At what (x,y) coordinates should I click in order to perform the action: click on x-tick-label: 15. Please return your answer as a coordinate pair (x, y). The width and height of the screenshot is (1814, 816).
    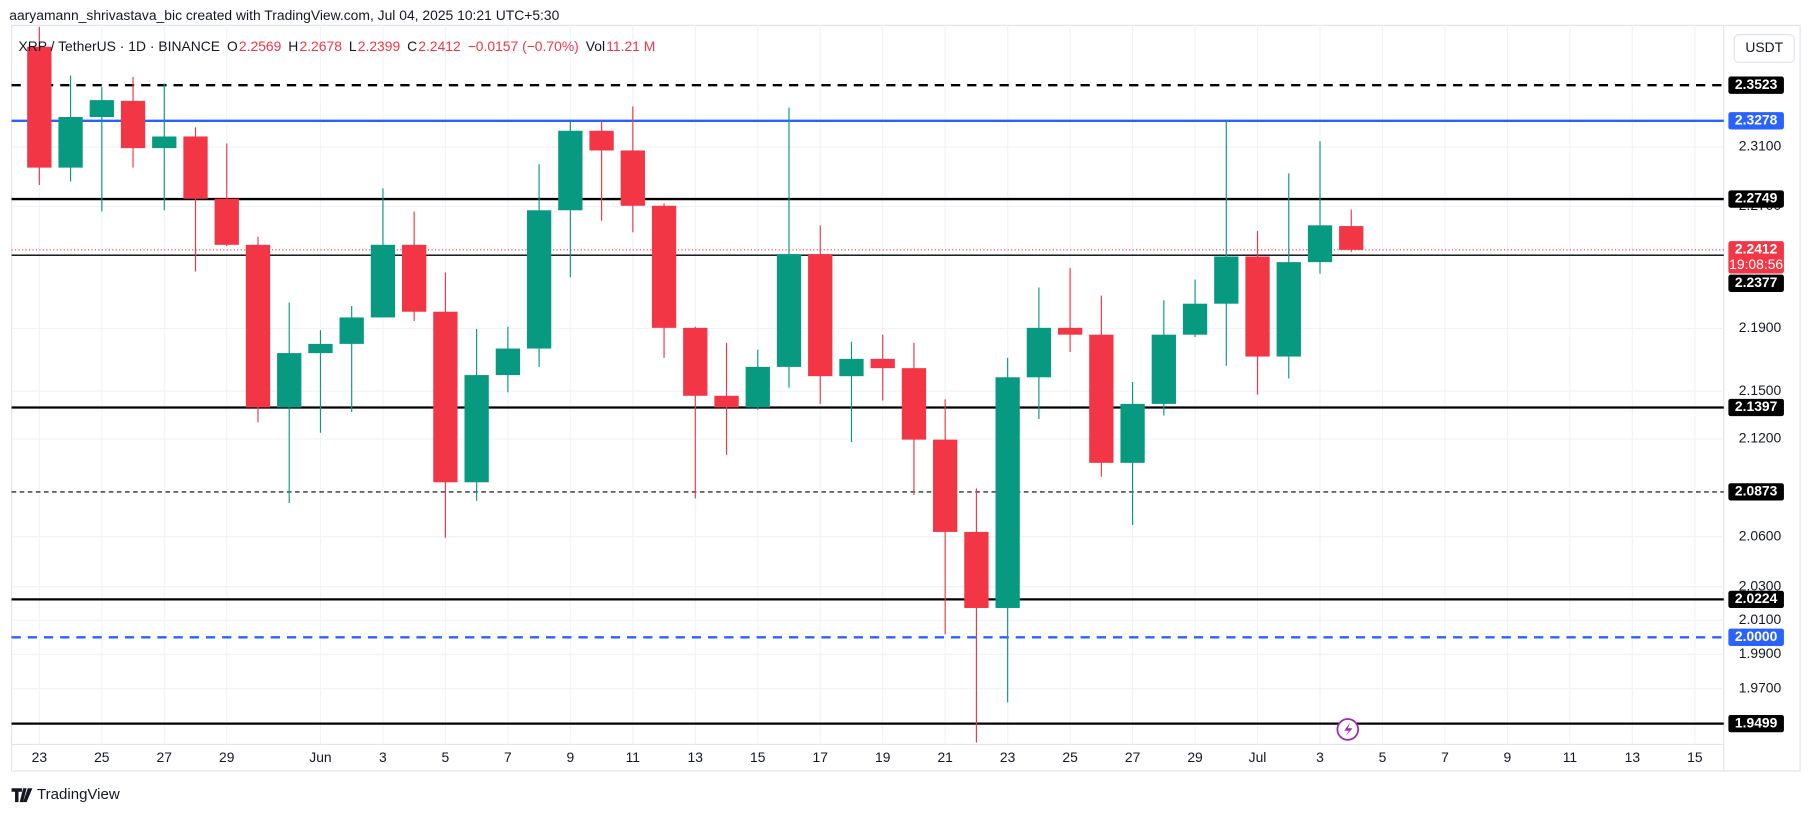
    Looking at the image, I should click on (758, 757).